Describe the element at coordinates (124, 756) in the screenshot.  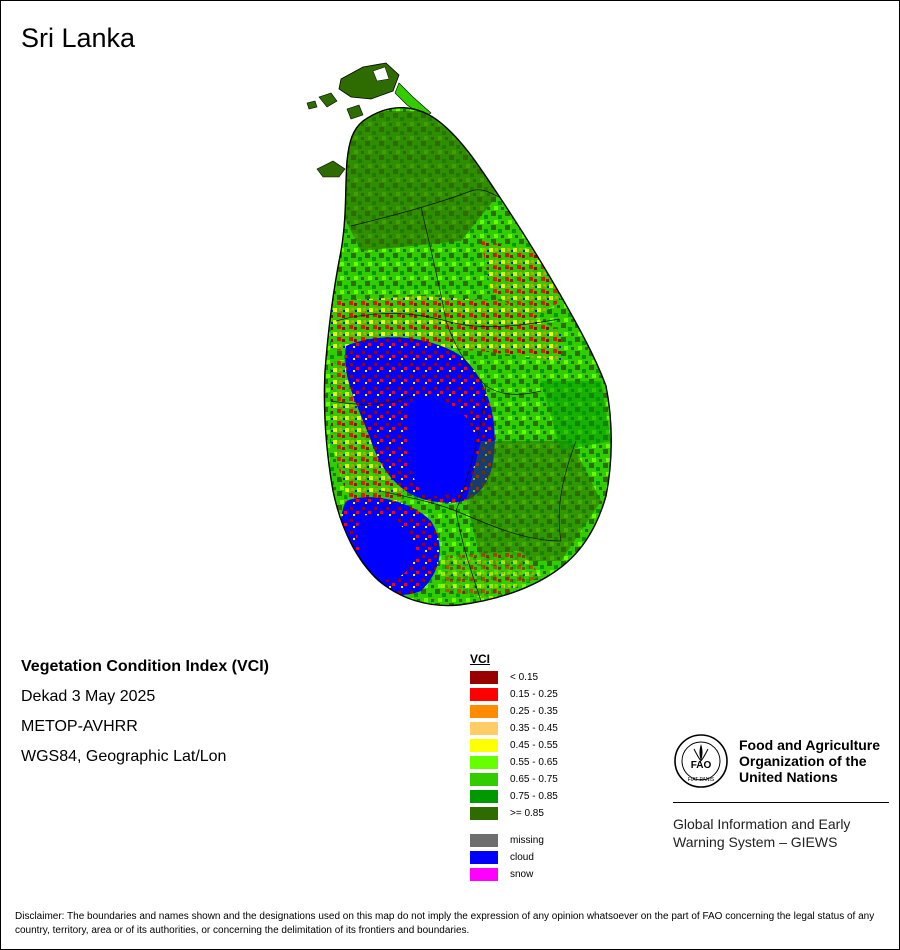
I see `projection-text: WGS84, Geographic Lat/Lon` at that location.